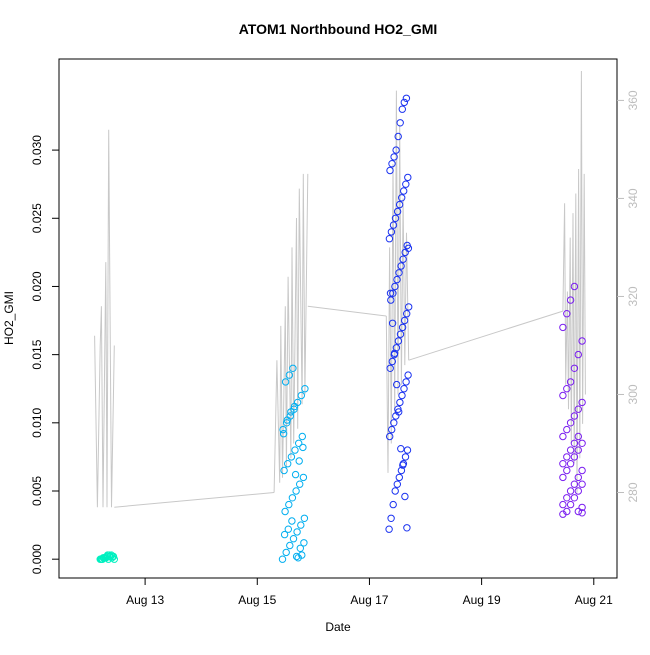  Describe the element at coordinates (257, 600) in the screenshot. I see `x-tick-label: Aug 15` at that location.